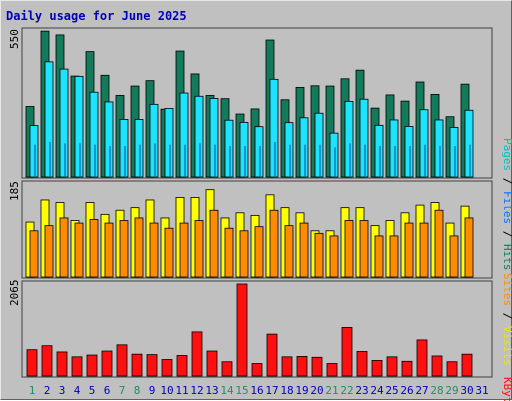 Image resolution: width=512 pixels, height=401 pixels. I want to click on day-label: 8, so click(137, 390).